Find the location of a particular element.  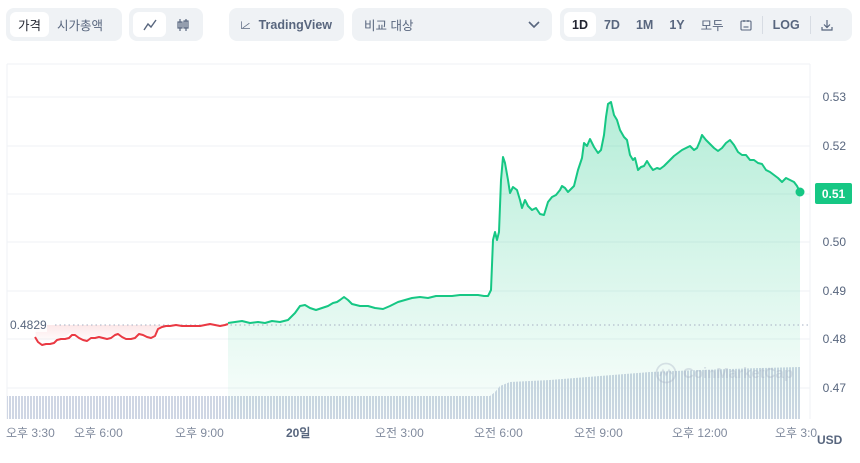

candlestick-icon is located at coordinates (182, 24).